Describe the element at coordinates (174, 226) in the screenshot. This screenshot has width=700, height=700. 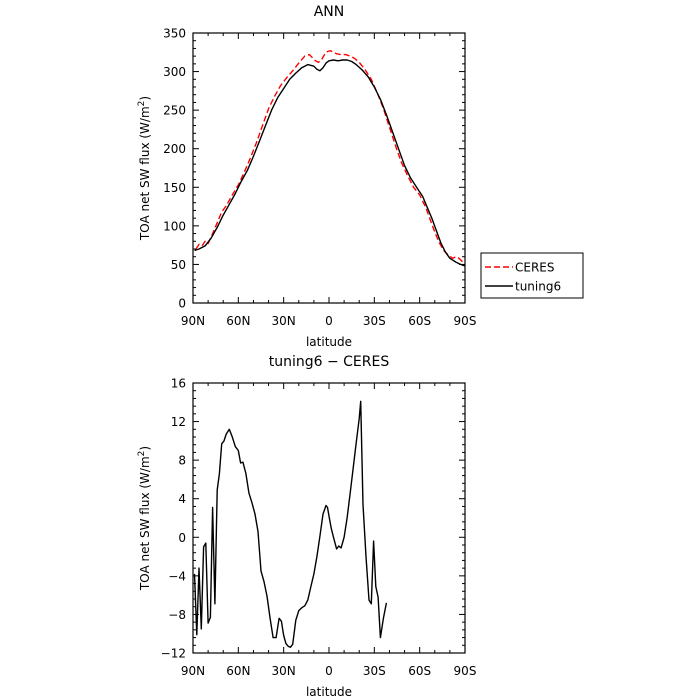
I see `y-tick-label: 100` at that location.